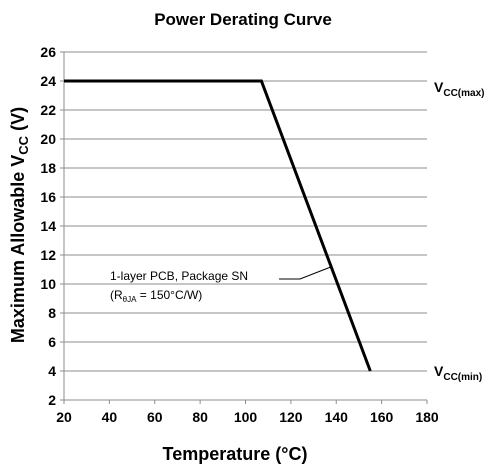  I want to click on y-tick-label-8: 8, so click(52, 313).